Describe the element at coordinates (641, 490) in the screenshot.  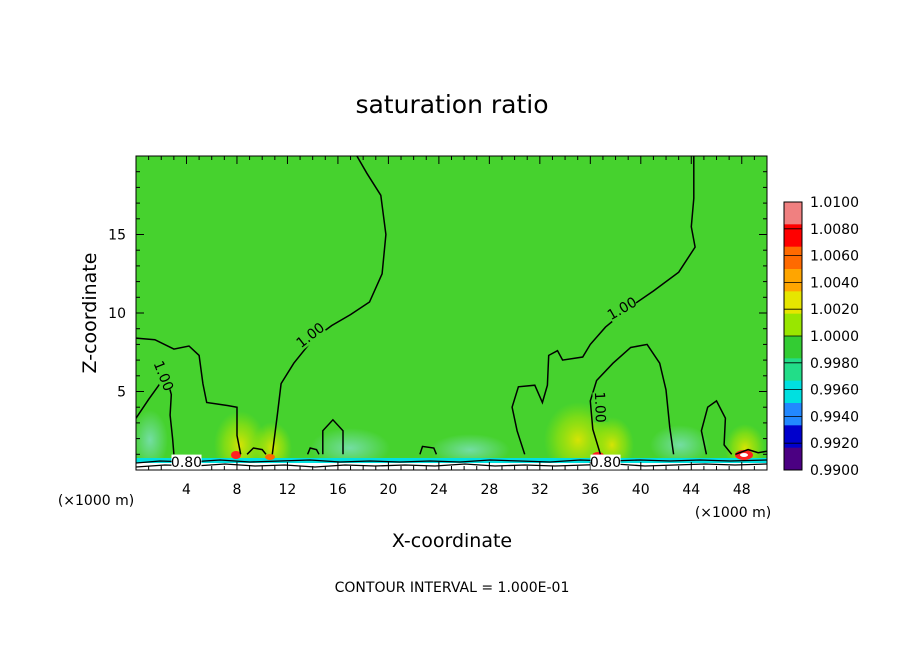
I see `x-tick-label: 40` at that location.